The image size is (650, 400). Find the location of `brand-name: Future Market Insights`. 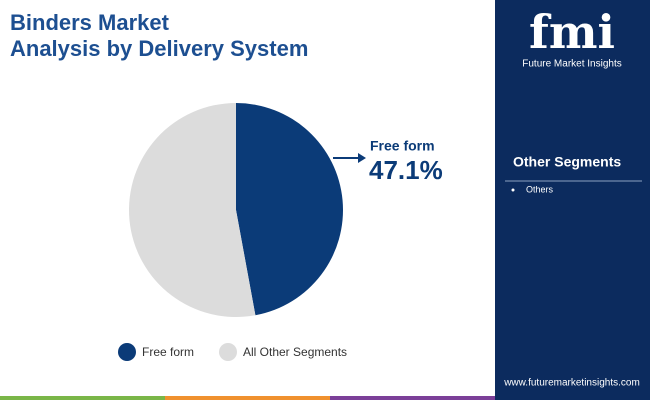

brand-name: Future Market Insights is located at coordinates (571, 64).